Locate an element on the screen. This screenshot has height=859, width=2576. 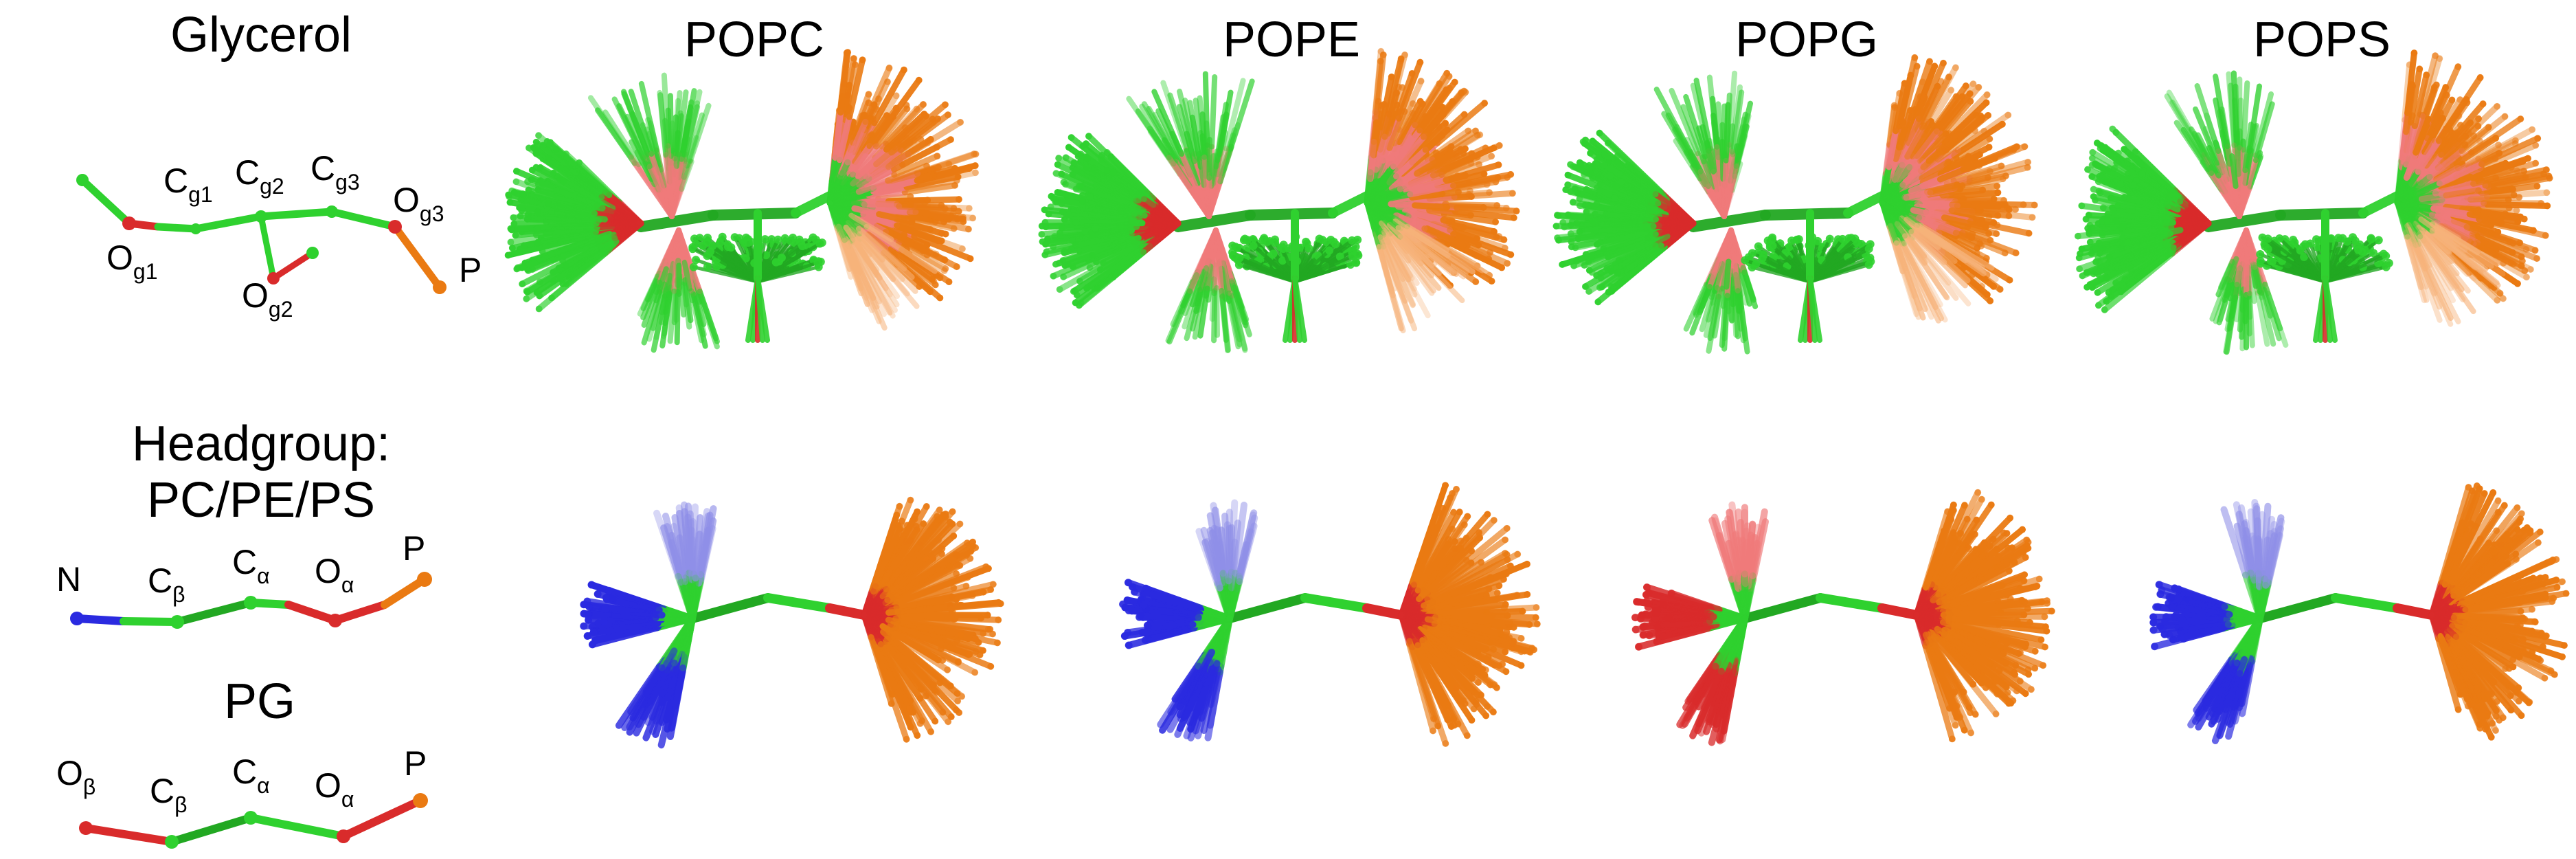
pg-label-oa: Oα is located at coordinates (334, 789).